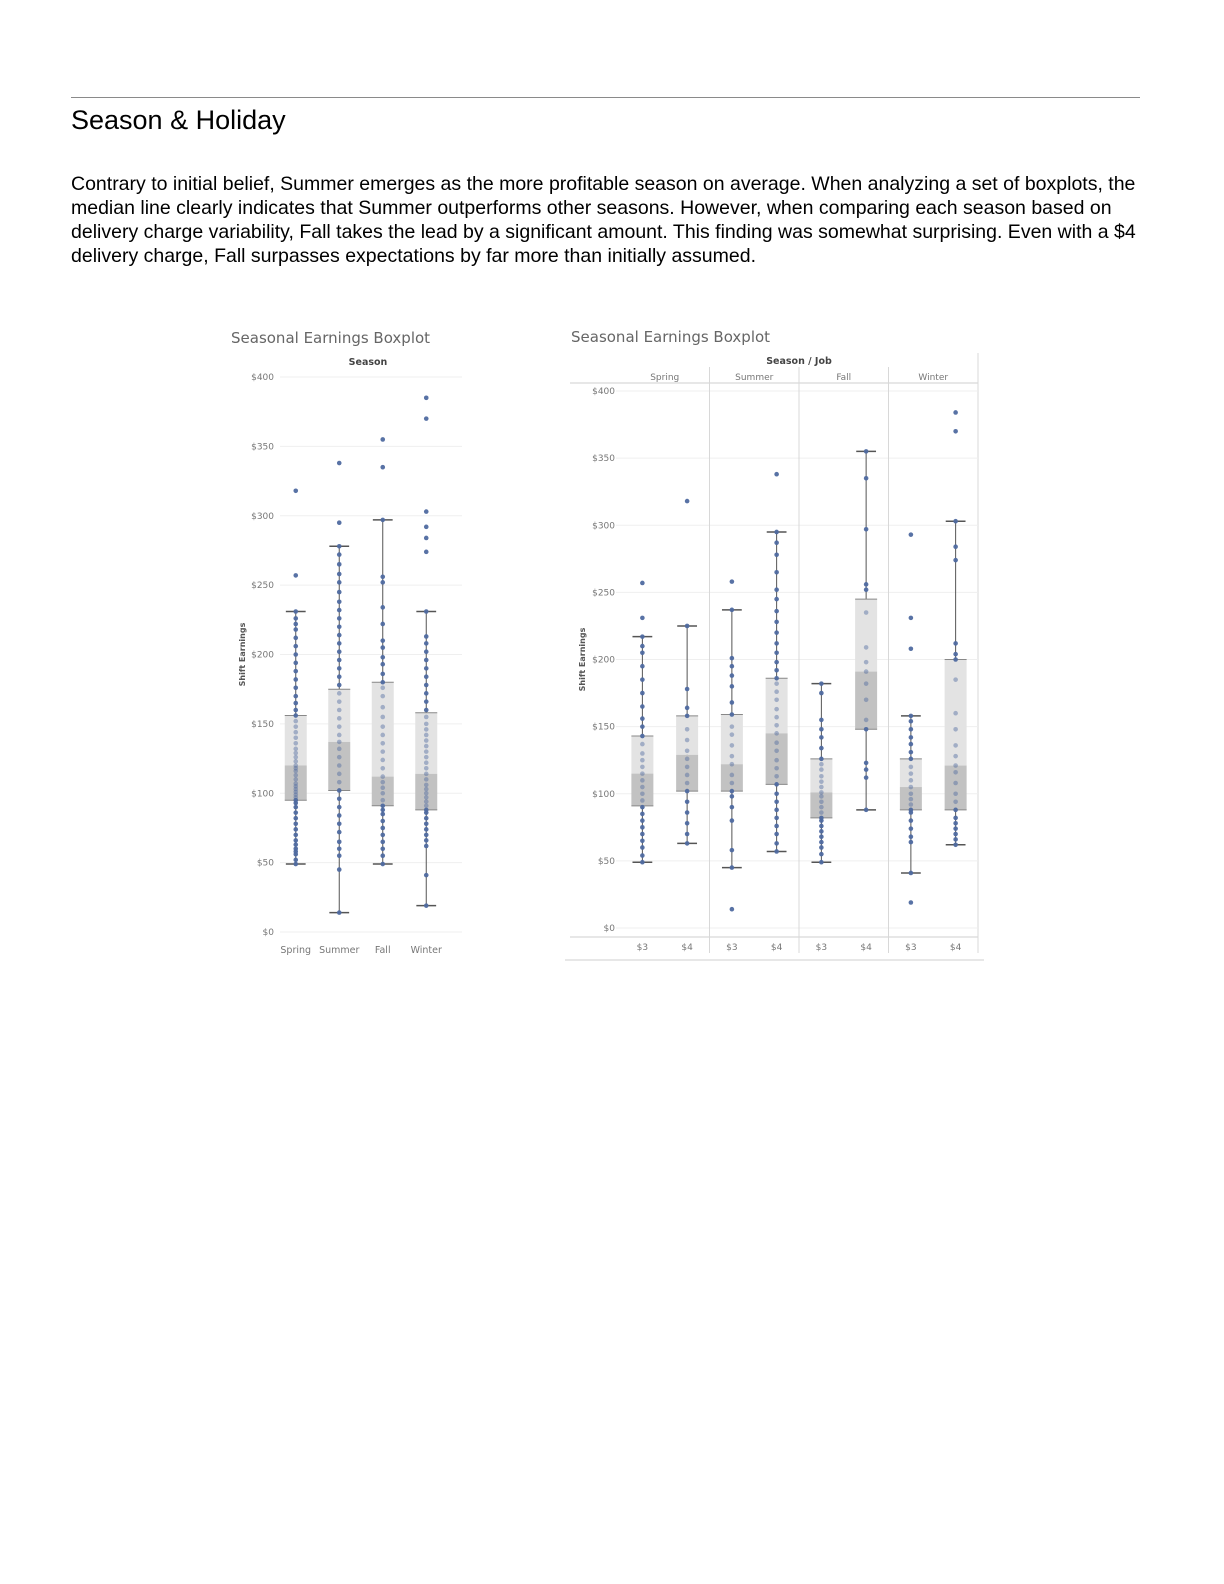  Describe the element at coordinates (382, 729) in the screenshot. I see `box-fall-box-upper` at that location.